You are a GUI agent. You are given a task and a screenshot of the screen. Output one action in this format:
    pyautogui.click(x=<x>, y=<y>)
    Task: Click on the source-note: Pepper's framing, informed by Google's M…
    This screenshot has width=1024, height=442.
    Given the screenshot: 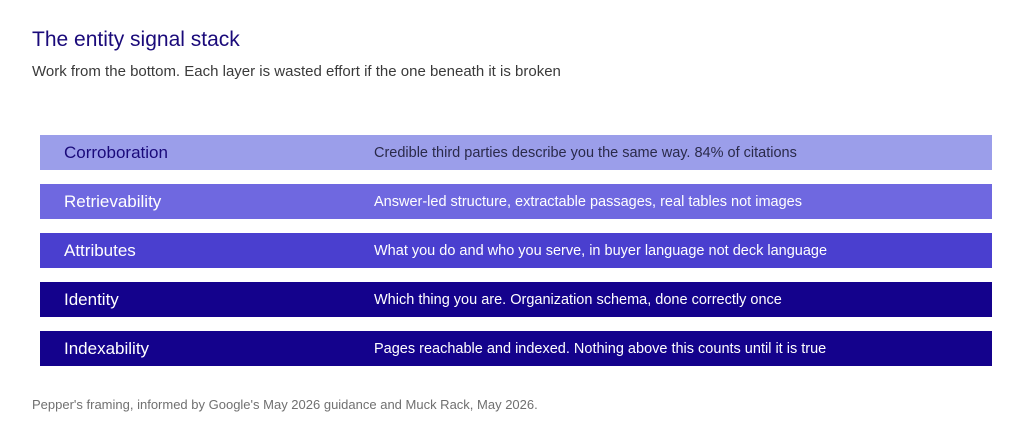 What is the action you would take?
    pyautogui.click(x=285, y=404)
    